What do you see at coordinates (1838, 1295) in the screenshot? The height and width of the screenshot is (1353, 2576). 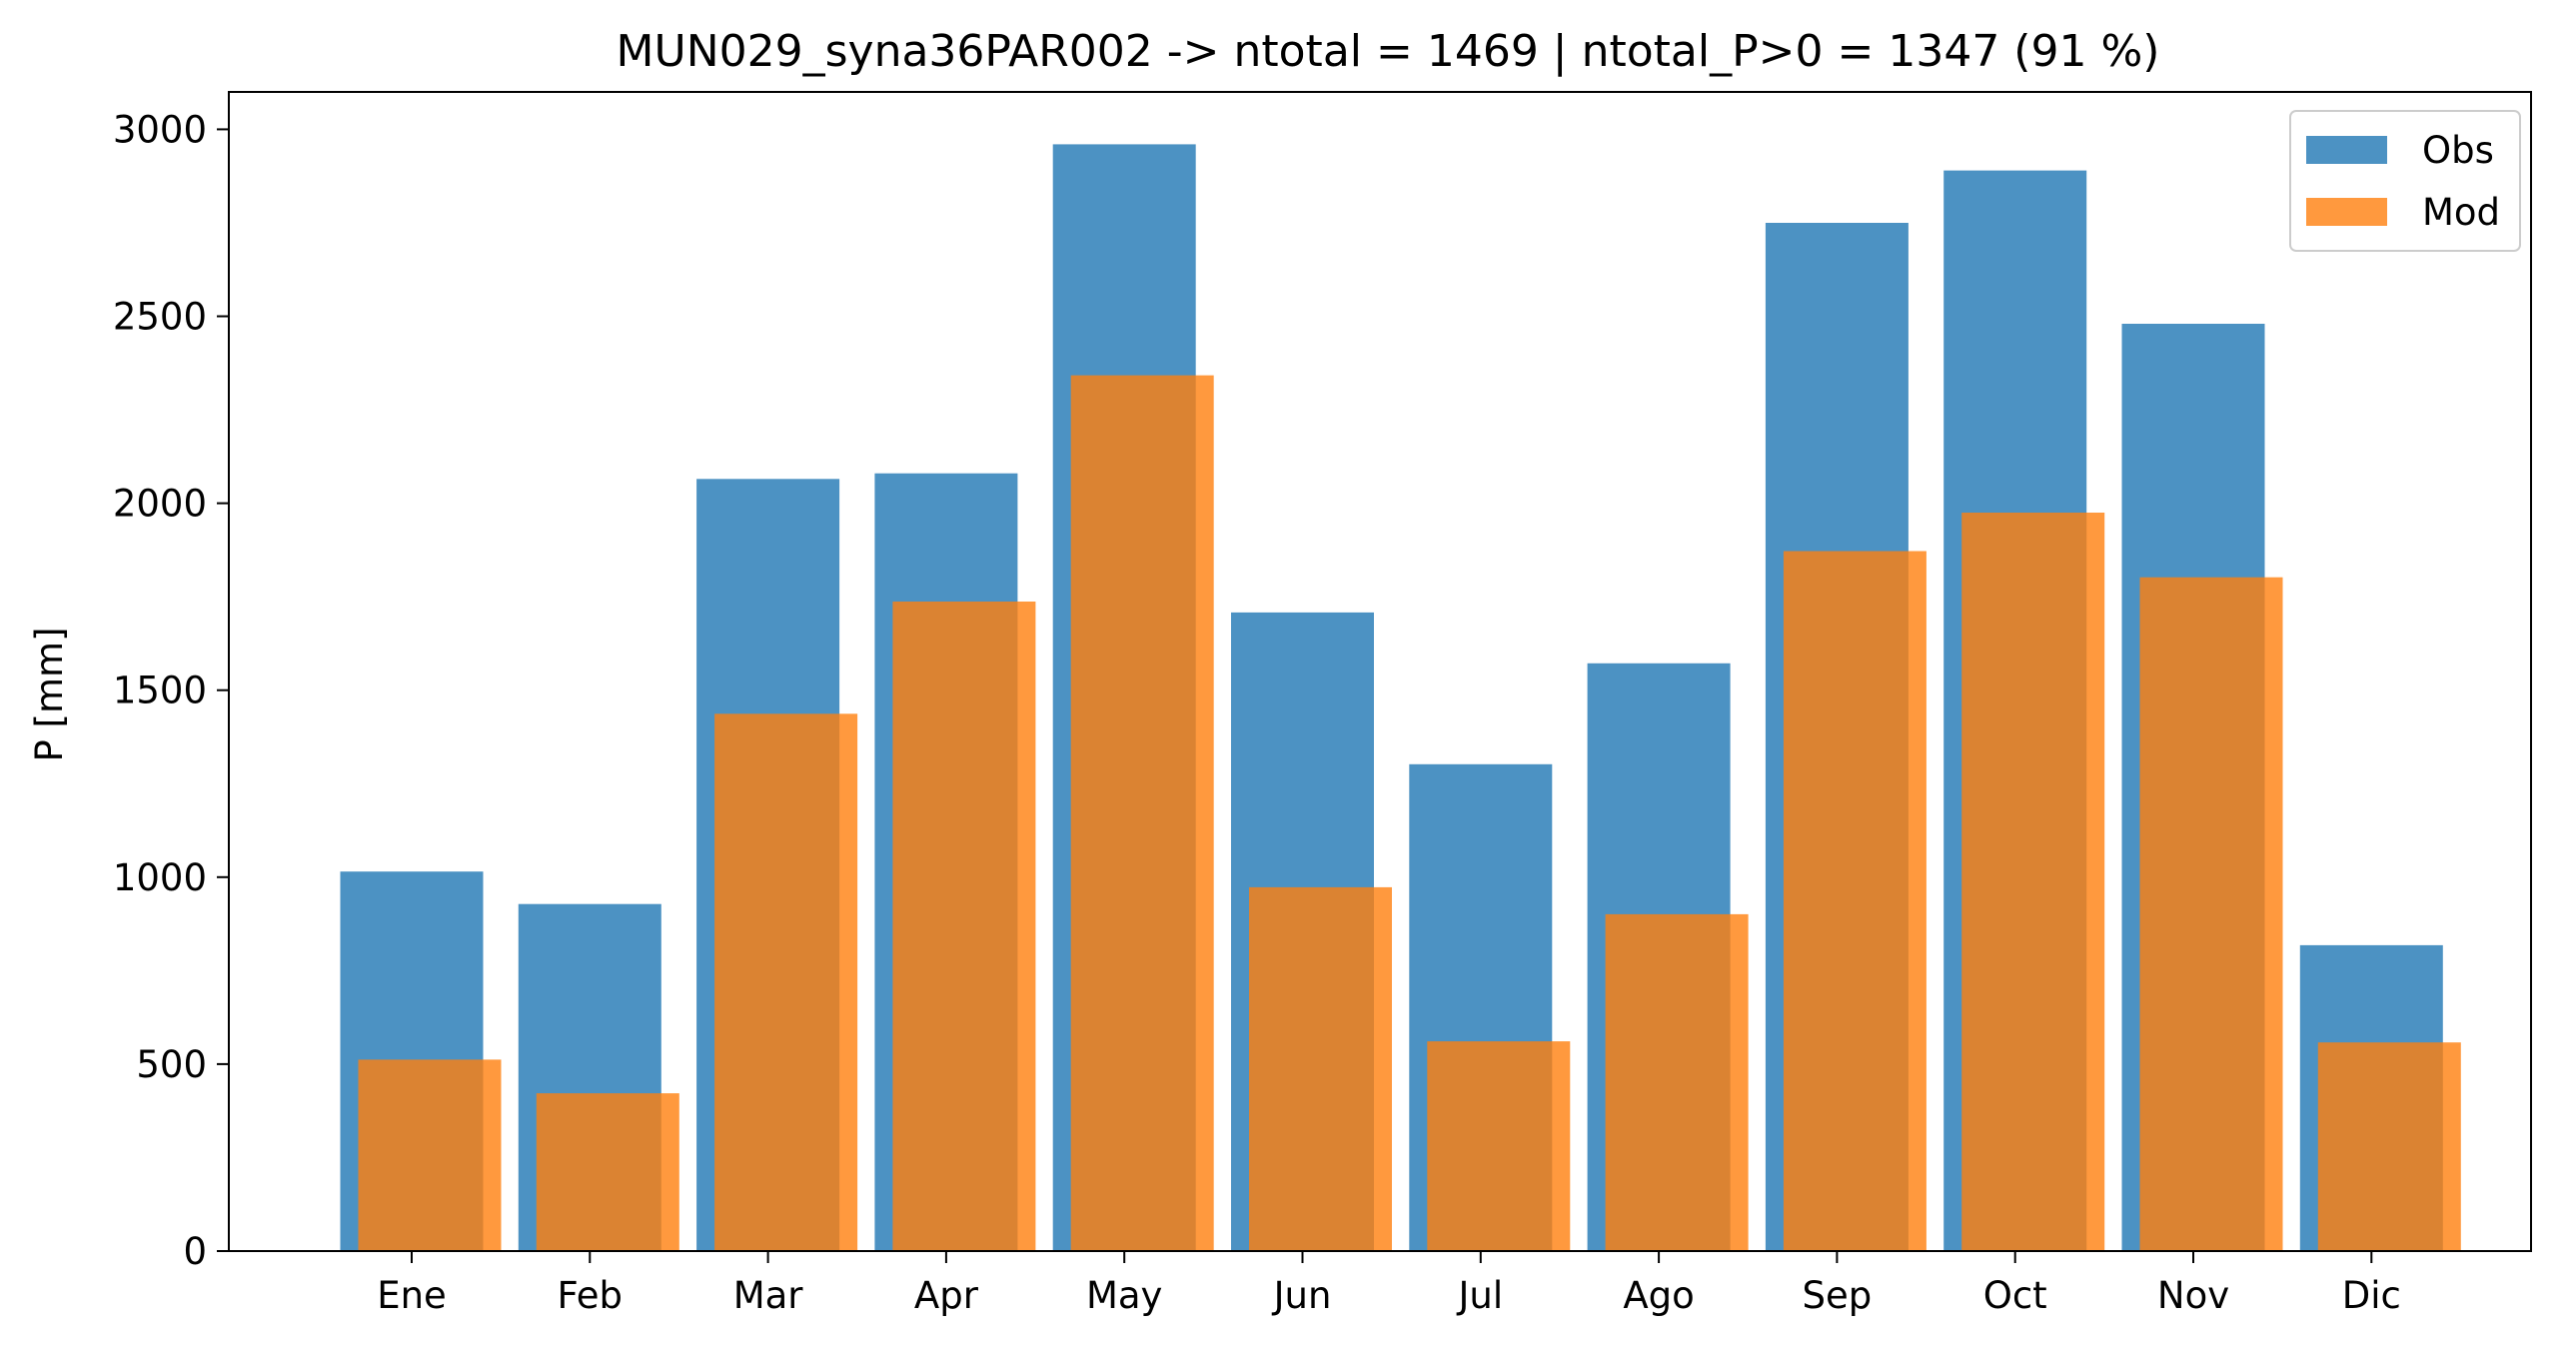 I see `x-tick-label-sep: Sep` at bounding box center [1838, 1295].